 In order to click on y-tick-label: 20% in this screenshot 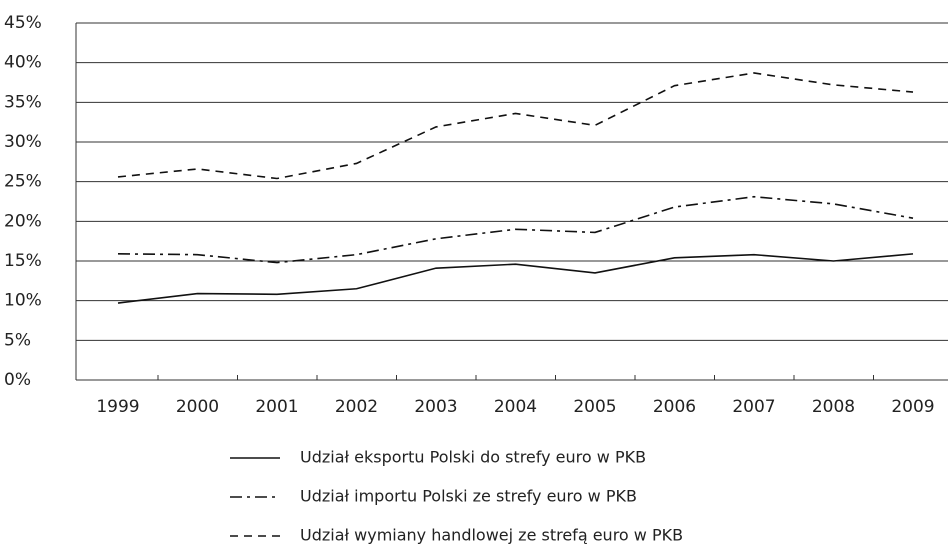, I will do `click(23, 221)`.